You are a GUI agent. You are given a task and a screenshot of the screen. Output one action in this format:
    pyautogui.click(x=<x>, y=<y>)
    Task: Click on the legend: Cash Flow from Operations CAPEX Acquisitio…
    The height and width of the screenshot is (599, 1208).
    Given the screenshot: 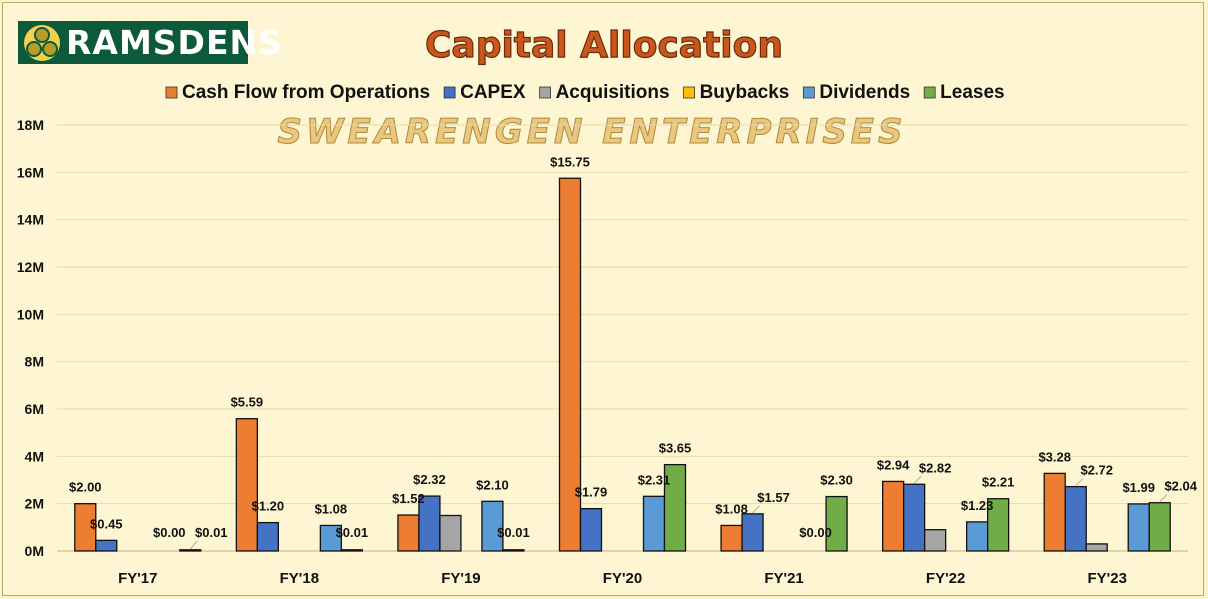 What is the action you would take?
    pyautogui.click(x=585, y=92)
    